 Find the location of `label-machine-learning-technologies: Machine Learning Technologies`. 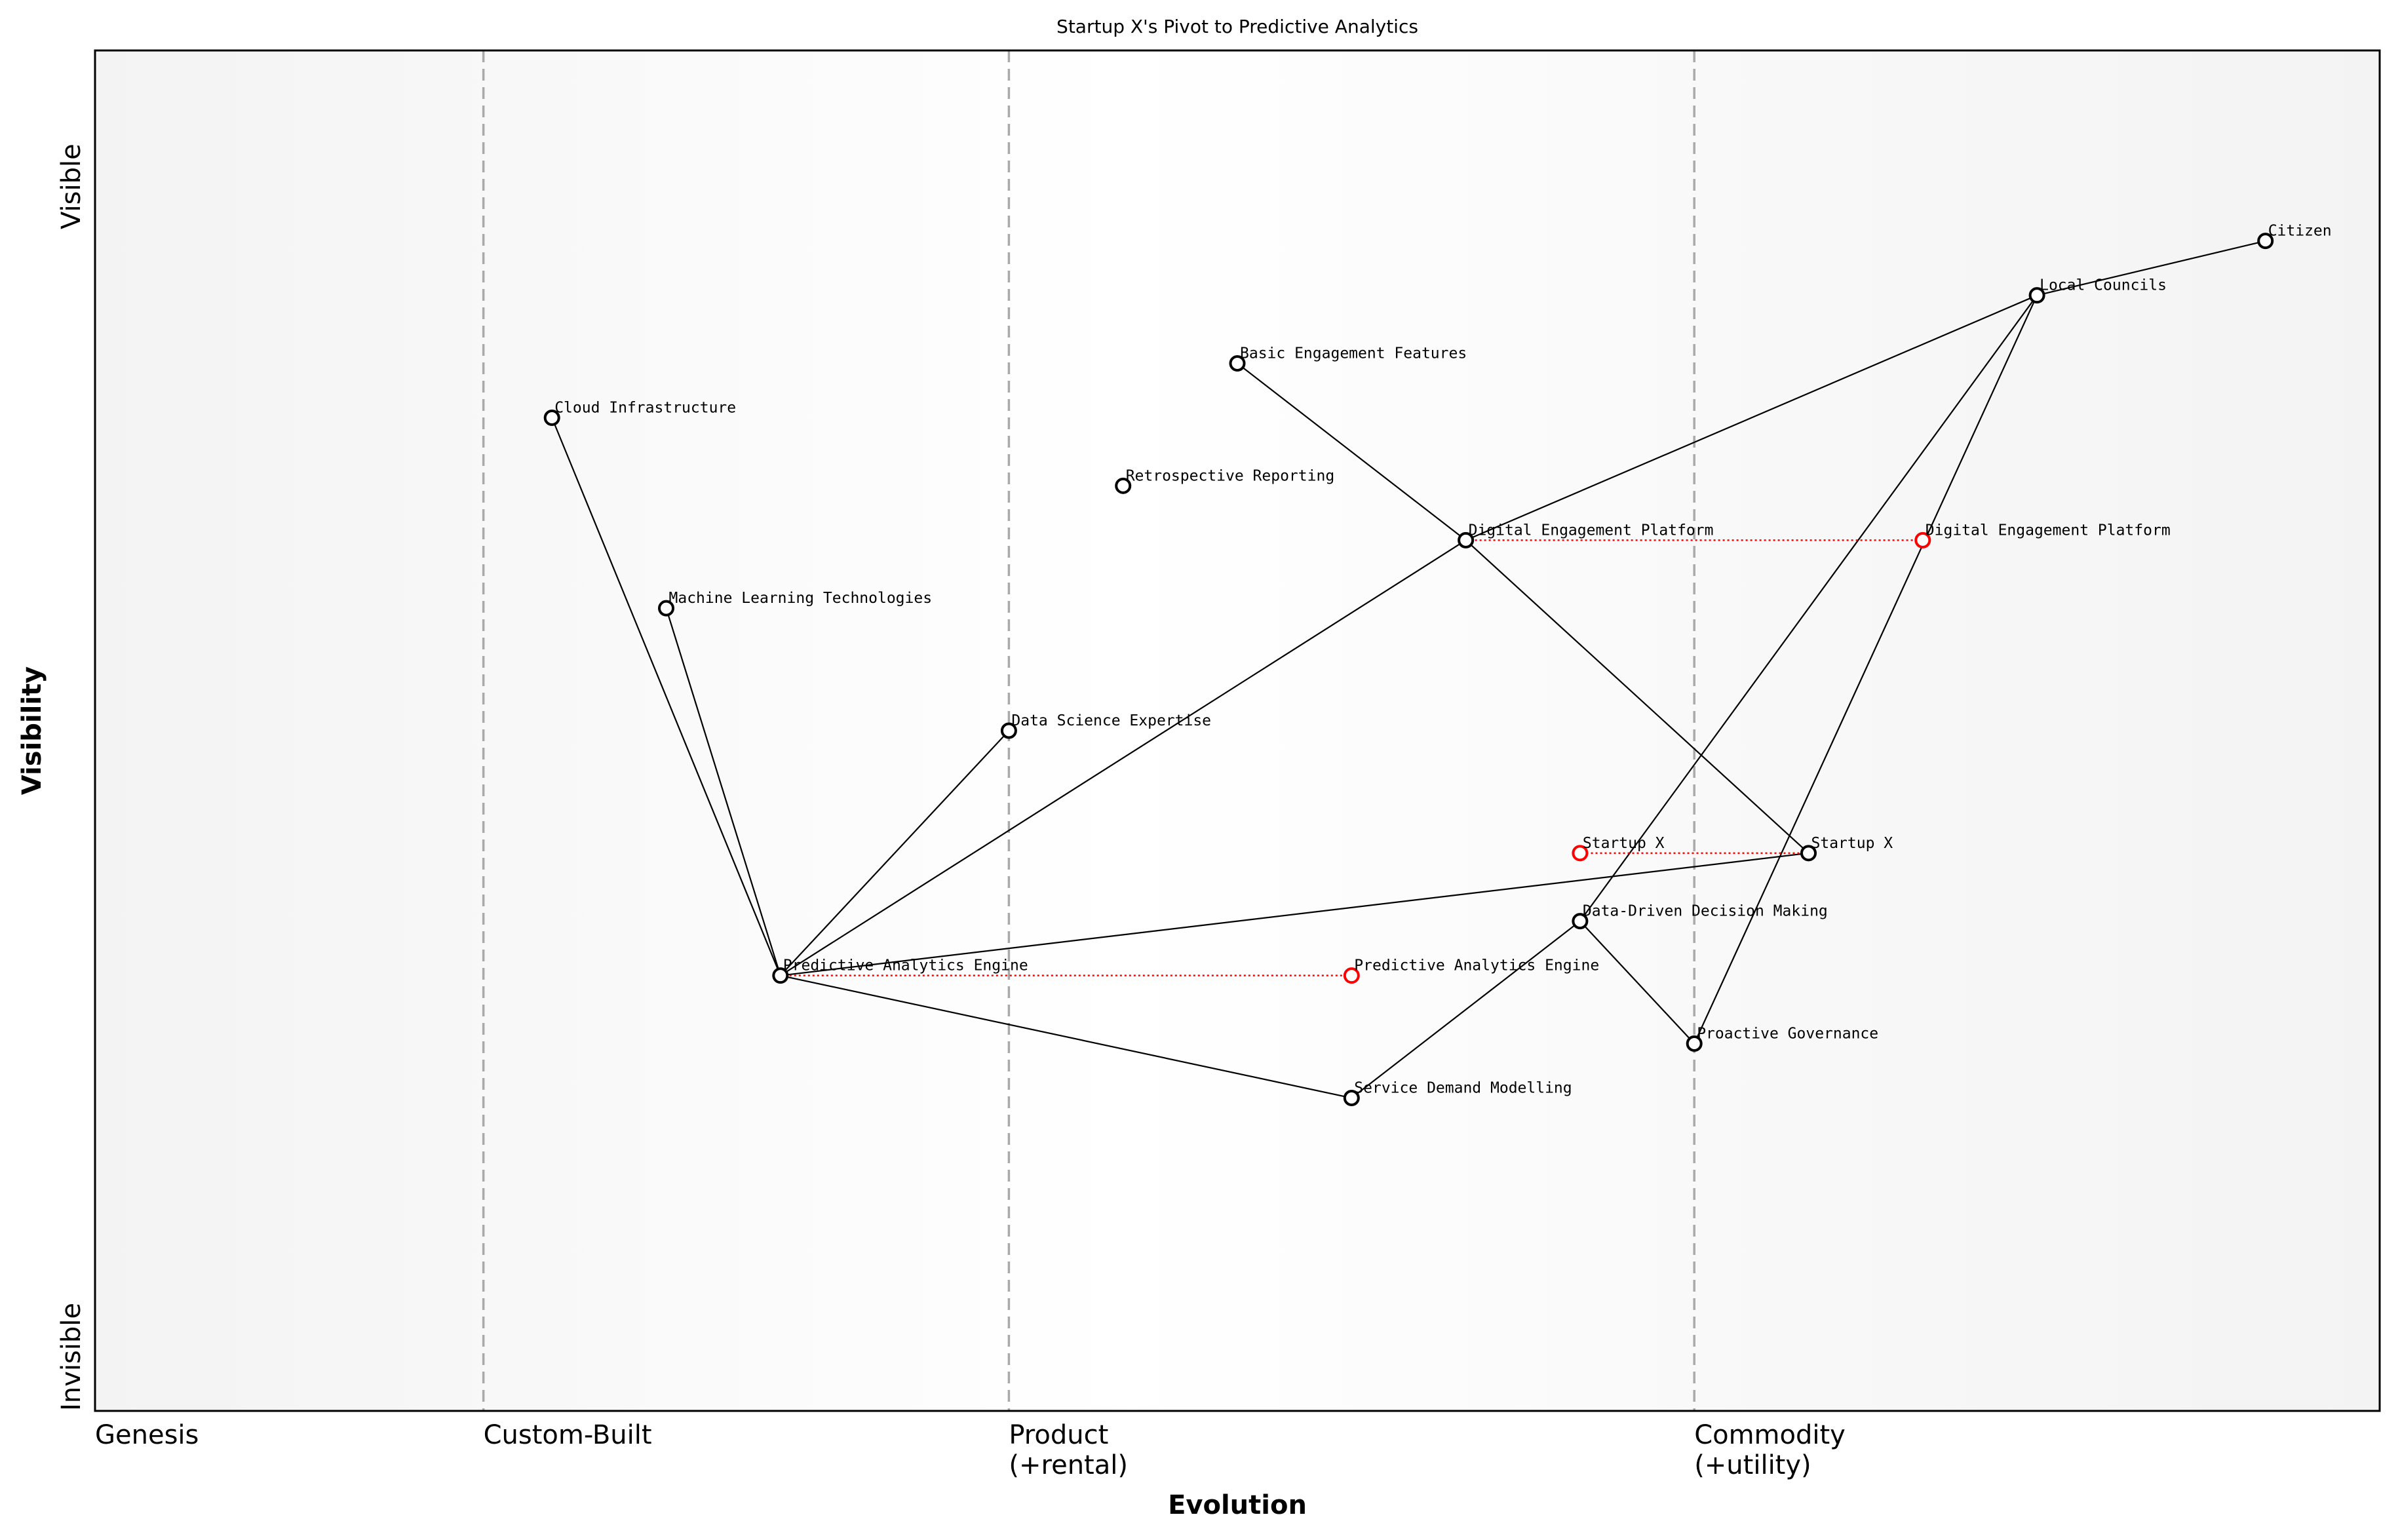

label-machine-learning-technologies: Machine Learning Technologies is located at coordinates (801, 598).